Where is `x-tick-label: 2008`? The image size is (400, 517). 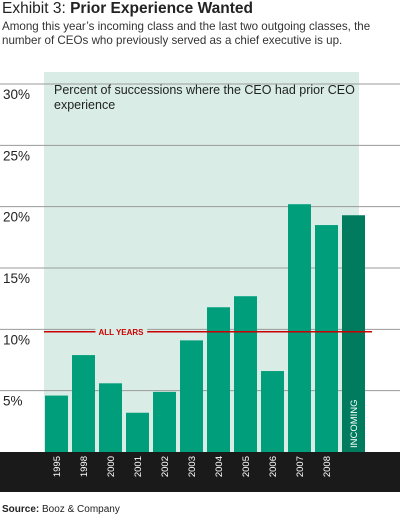 x-tick-label: 2008 is located at coordinates (327, 466).